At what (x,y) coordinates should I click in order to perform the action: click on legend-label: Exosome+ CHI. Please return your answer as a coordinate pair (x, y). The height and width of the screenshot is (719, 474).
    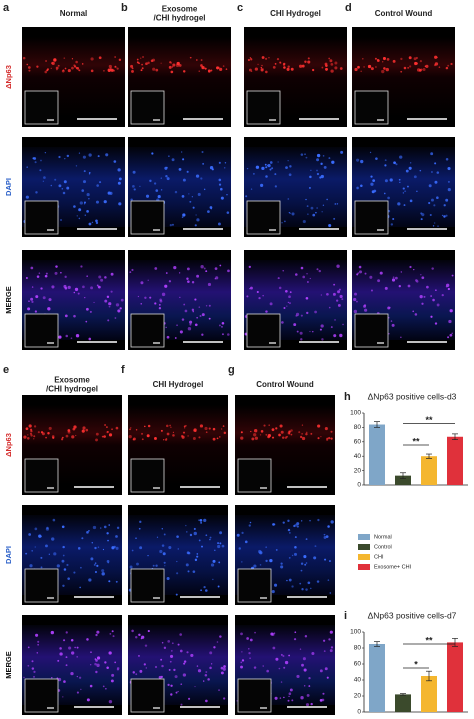
    Looking at the image, I should click on (393, 567).